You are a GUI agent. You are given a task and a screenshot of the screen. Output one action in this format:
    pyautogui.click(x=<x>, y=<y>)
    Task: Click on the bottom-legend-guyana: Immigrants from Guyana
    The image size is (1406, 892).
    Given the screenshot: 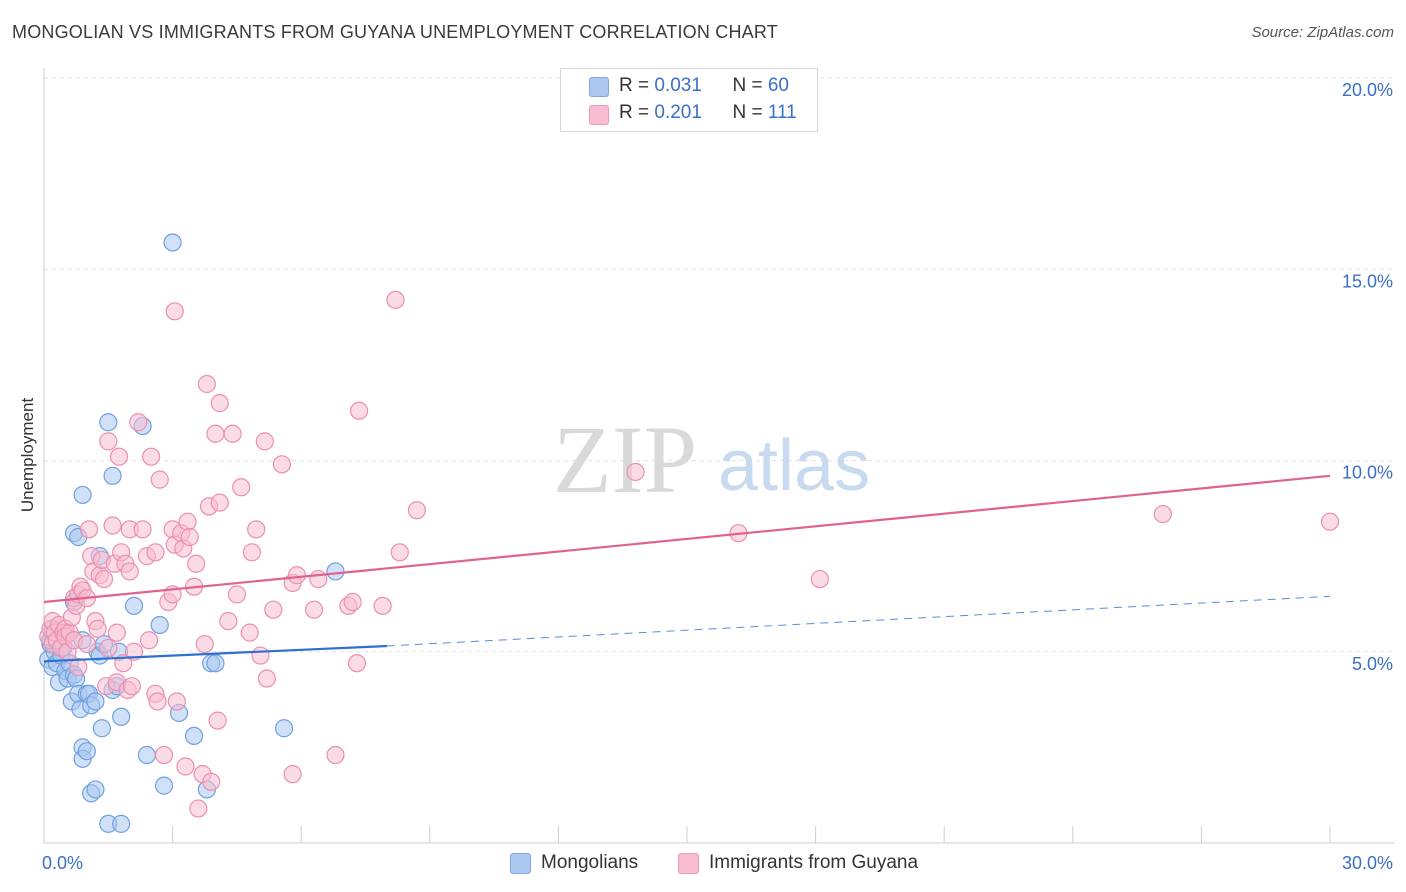 What is the action you would take?
    pyautogui.click(x=814, y=862)
    